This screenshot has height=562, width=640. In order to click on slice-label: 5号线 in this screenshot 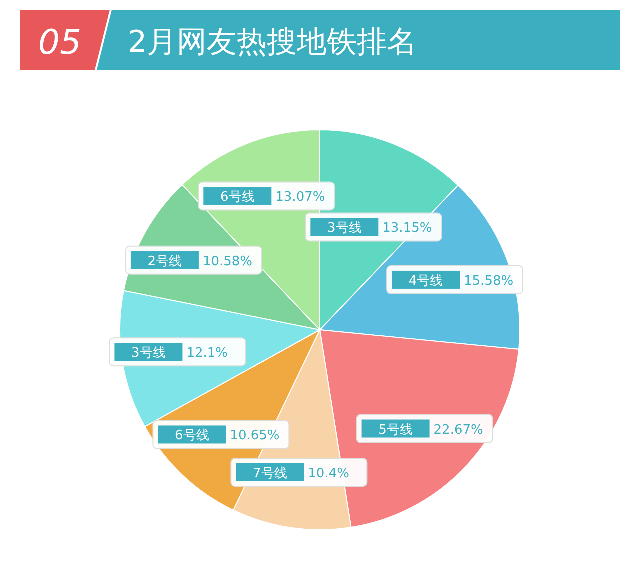, I will do `click(395, 430)`.